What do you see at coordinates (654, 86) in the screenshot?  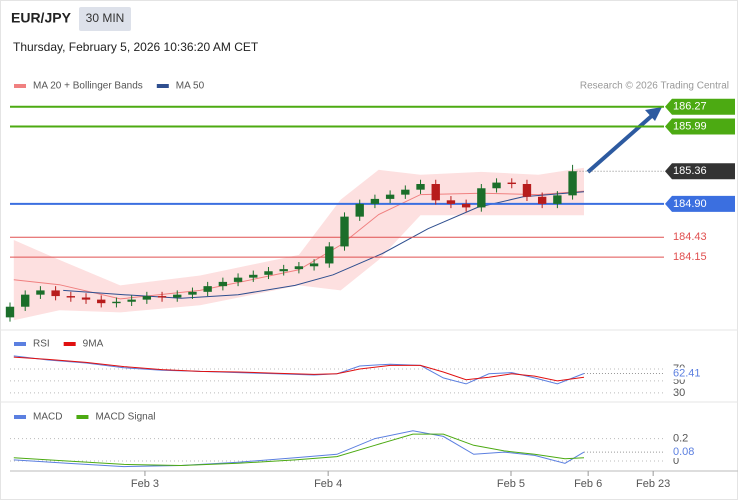 I see `source: Research © 2026 Trading Central` at bounding box center [654, 86].